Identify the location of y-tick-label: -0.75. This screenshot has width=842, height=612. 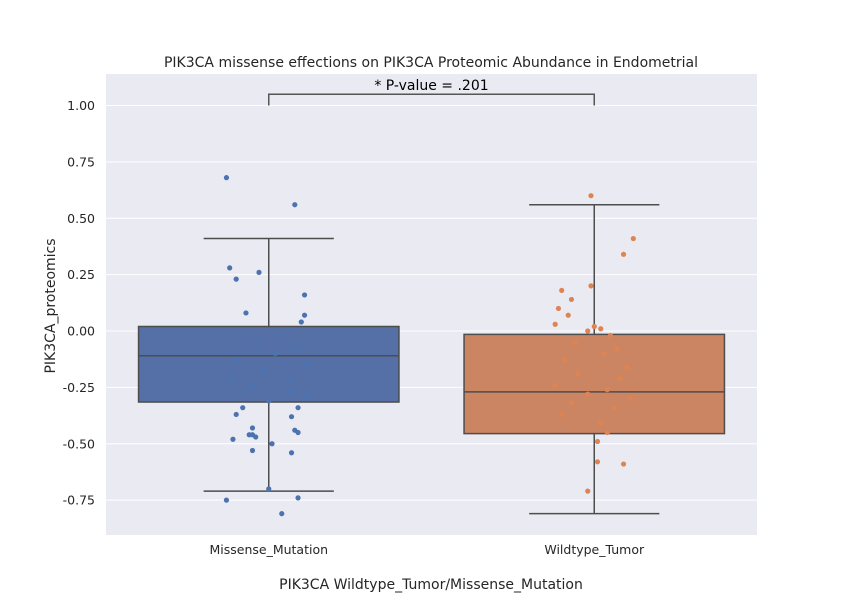
(79, 500).